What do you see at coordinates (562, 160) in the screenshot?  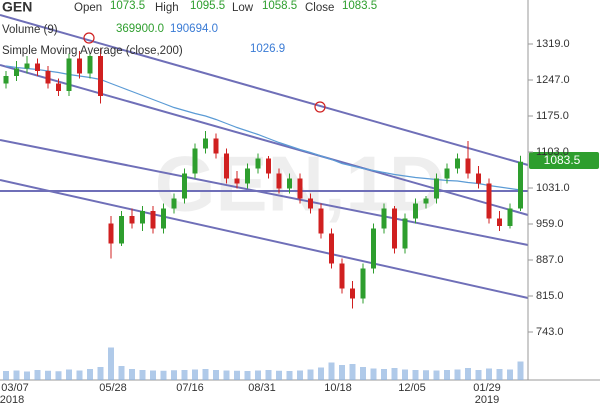 I see `last-price: 1083.5` at bounding box center [562, 160].